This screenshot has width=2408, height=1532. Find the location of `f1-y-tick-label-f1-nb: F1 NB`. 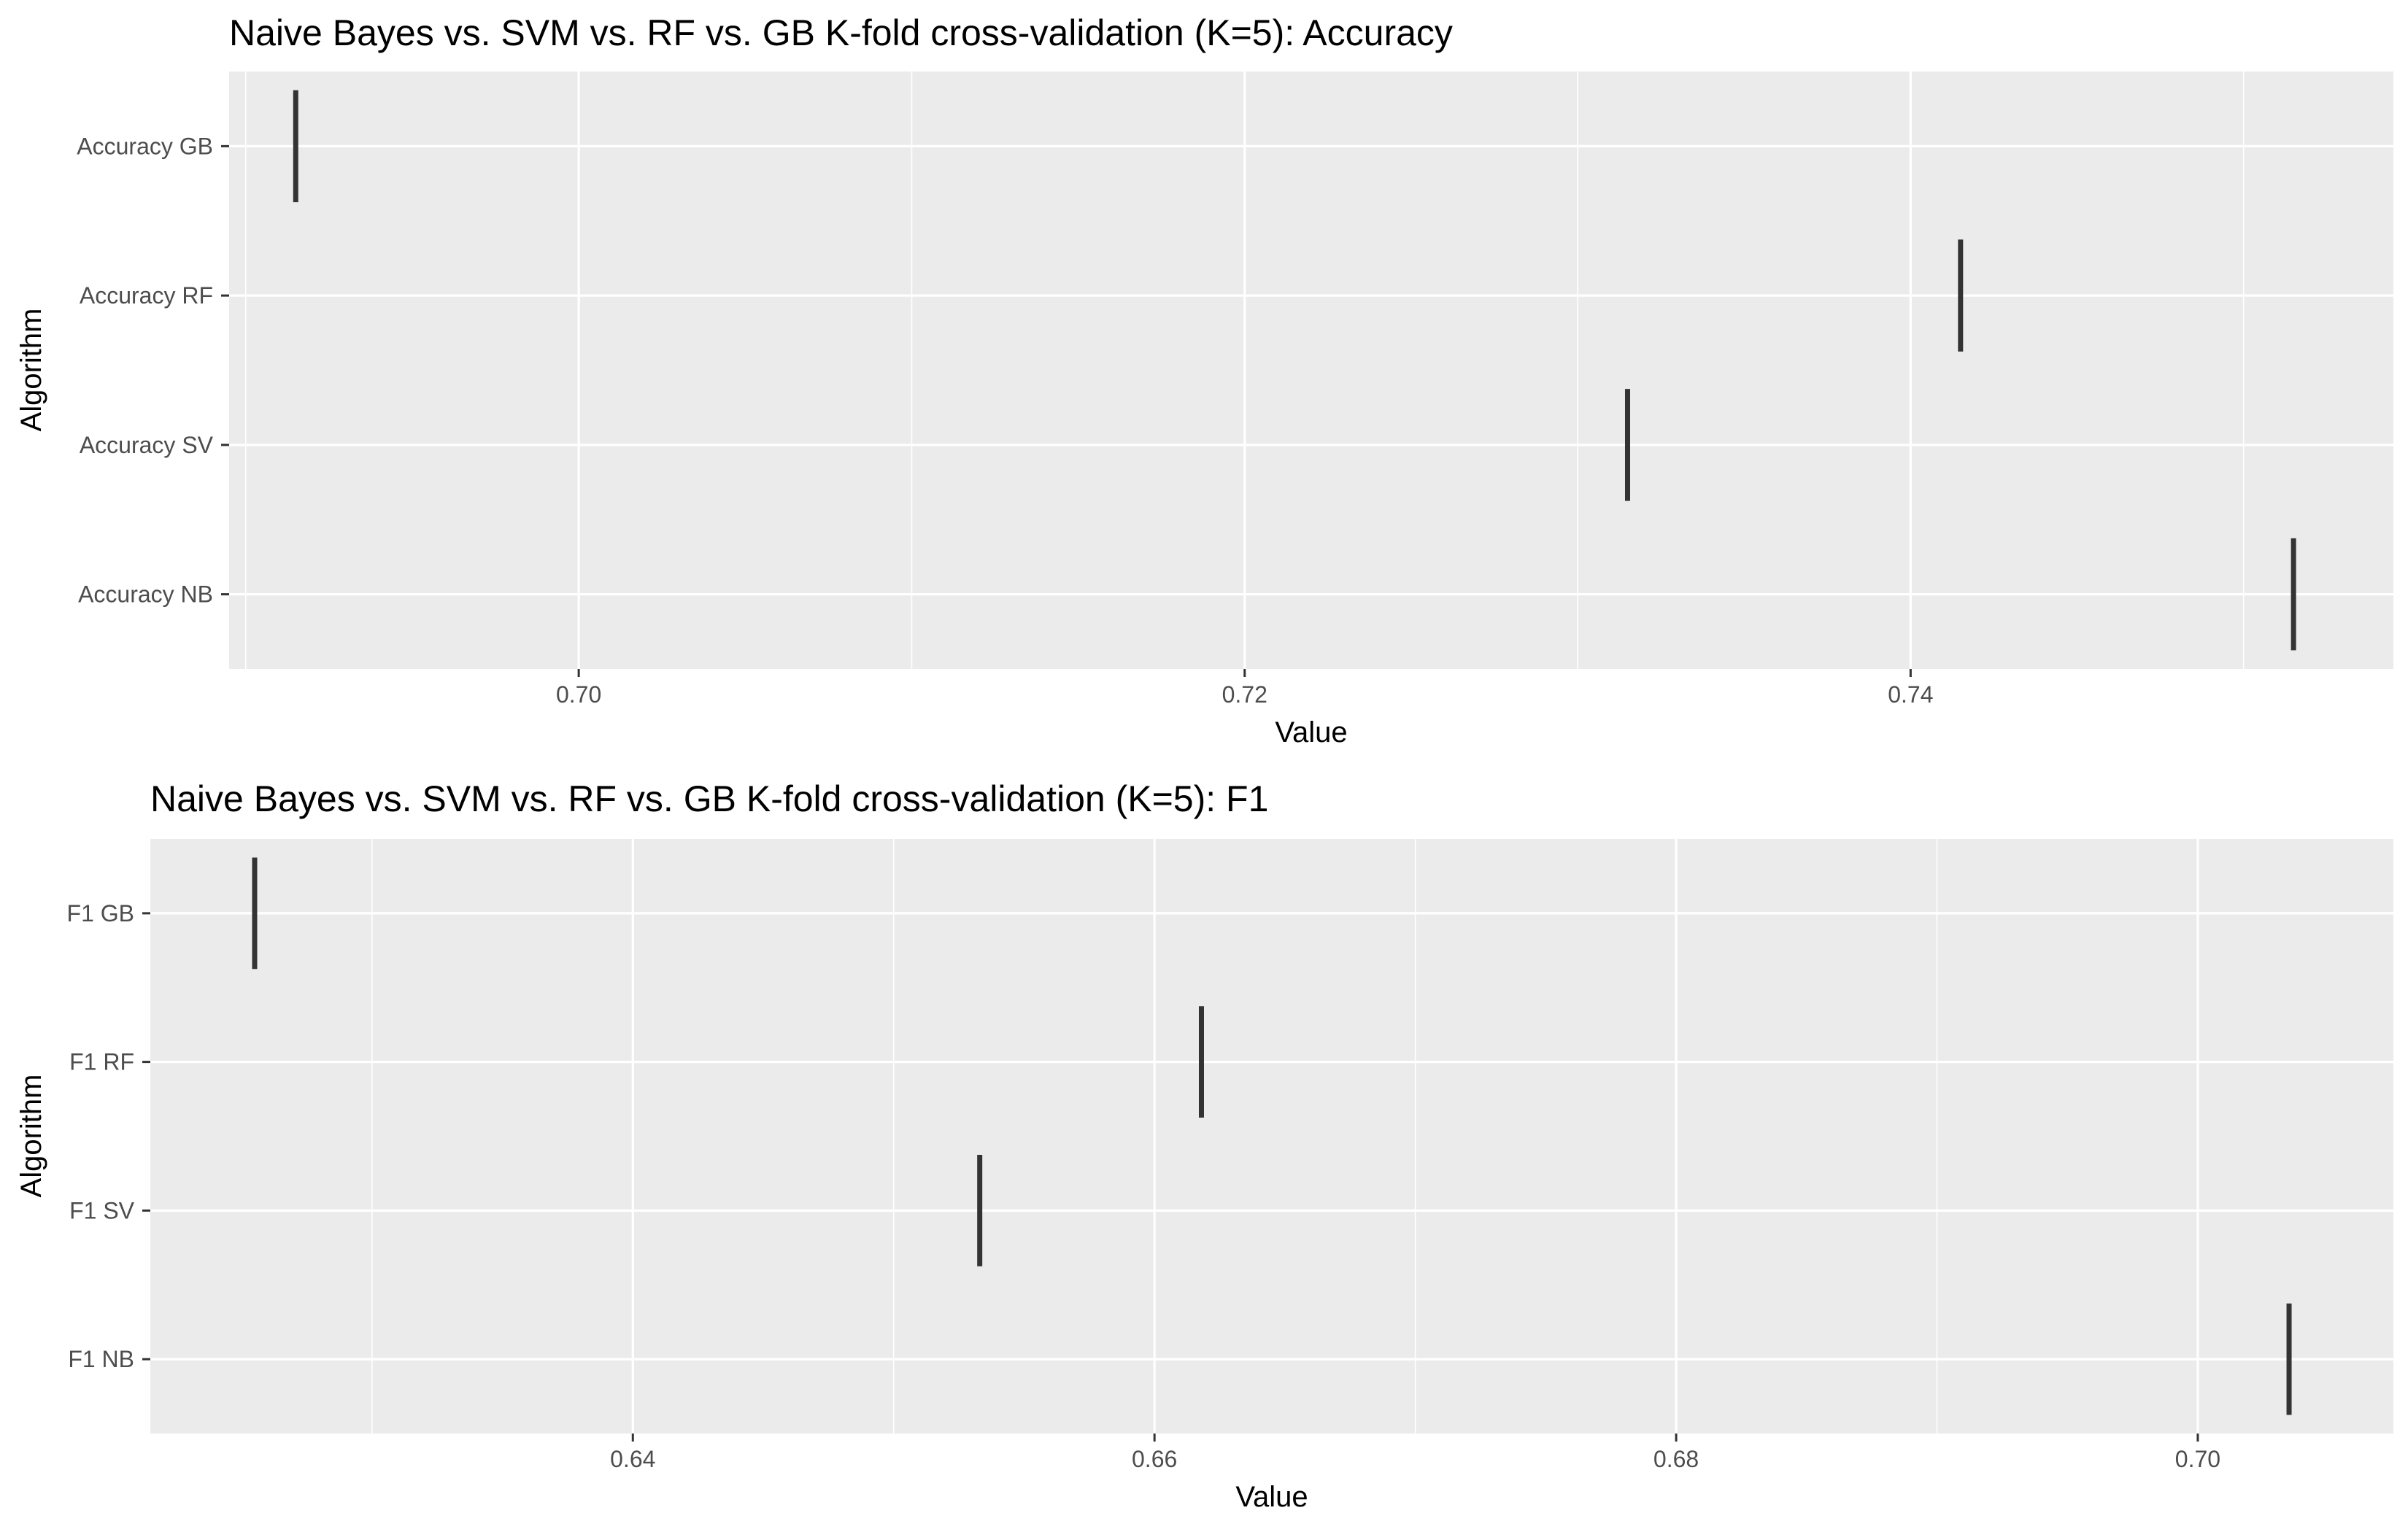

f1-y-tick-label-f1-nb: F1 NB is located at coordinates (101, 1359).